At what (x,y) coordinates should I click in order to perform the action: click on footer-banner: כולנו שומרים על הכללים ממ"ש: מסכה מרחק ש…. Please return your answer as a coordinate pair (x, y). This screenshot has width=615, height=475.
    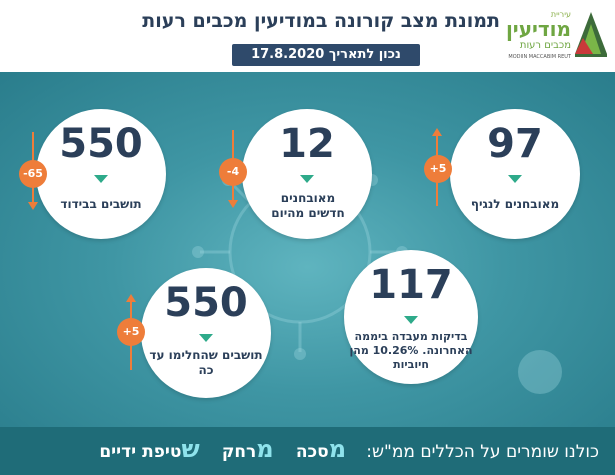
    Looking at the image, I should click on (307, 451).